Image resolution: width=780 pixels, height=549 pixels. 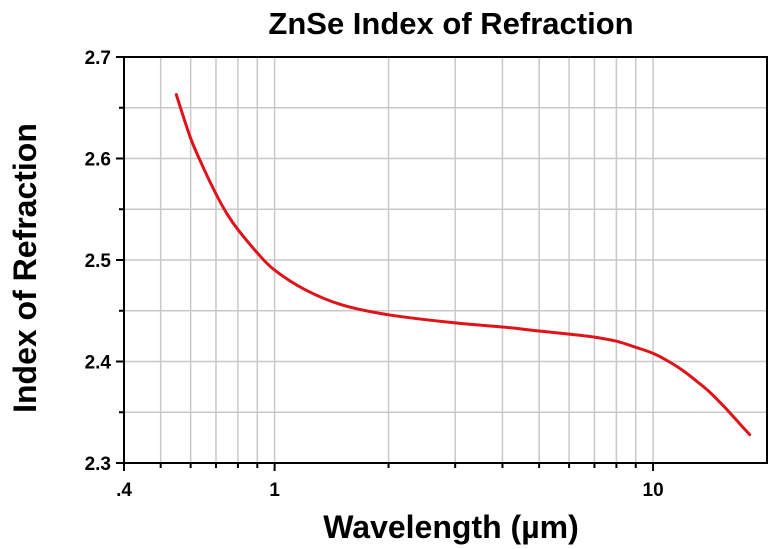 I want to click on x-tick-label: .4, so click(x=124, y=490).